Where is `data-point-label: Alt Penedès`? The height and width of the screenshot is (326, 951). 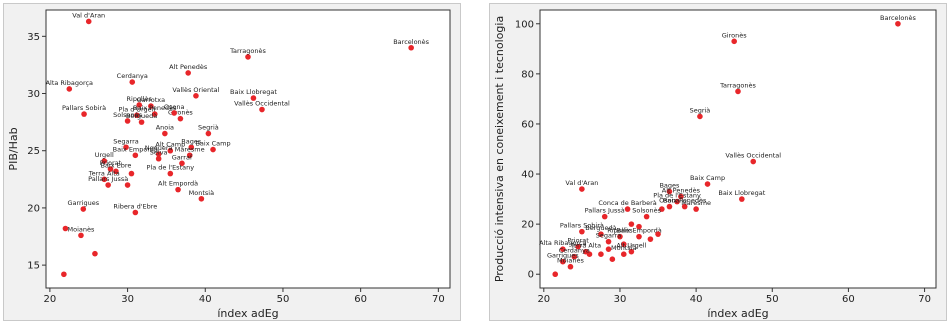
data-point-label: Alt Penedès is located at coordinates (188, 67).